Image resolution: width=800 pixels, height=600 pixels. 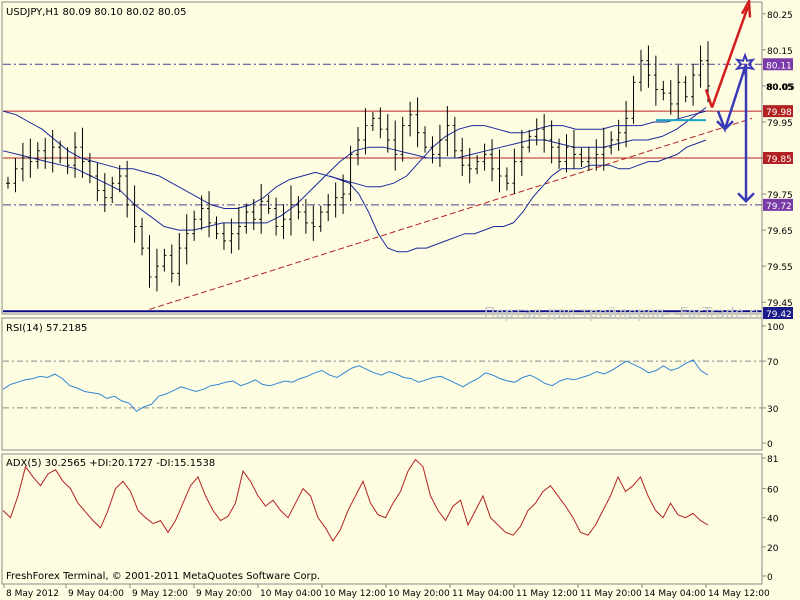 What do you see at coordinates (773, 491) in the screenshot?
I see `adx-y-tick-label: 60` at bounding box center [773, 491].